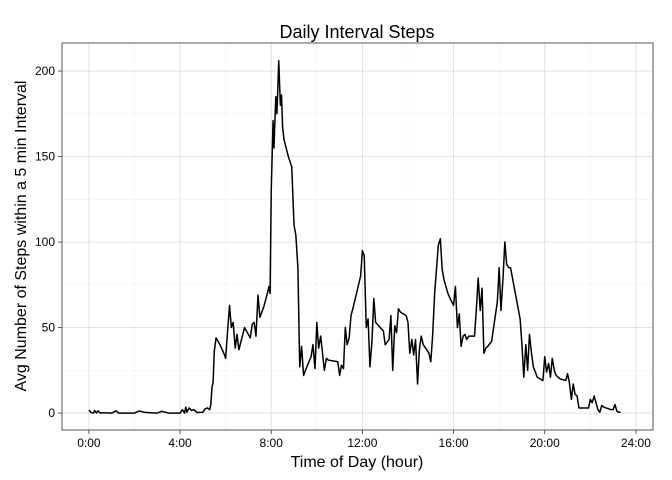  What do you see at coordinates (356, 32) in the screenshot?
I see `chart-title: Daily Interval Steps` at bounding box center [356, 32].